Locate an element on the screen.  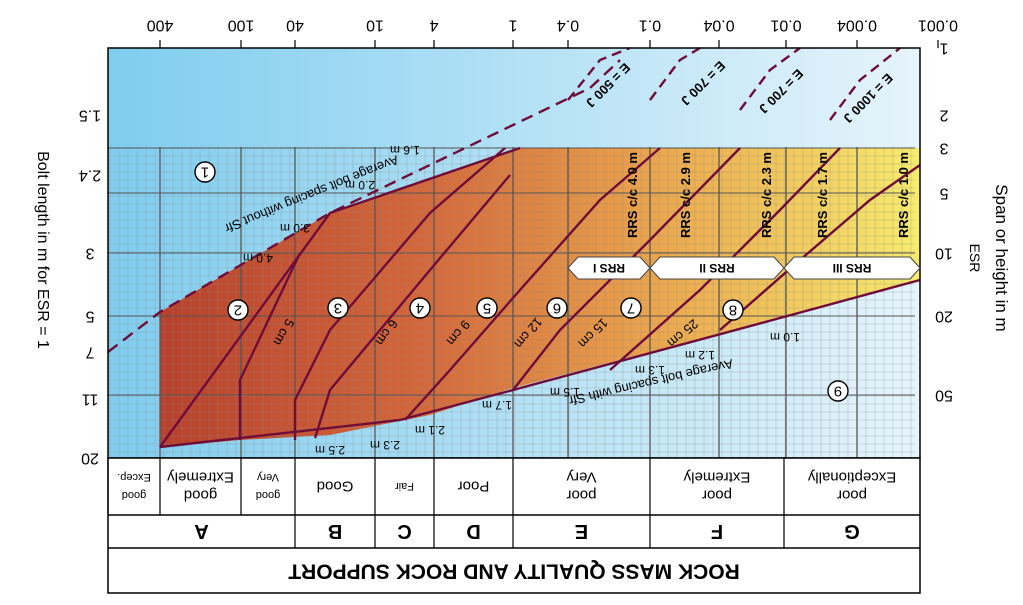
spacing-label-bottom: 2.5 m is located at coordinates (330, 450).